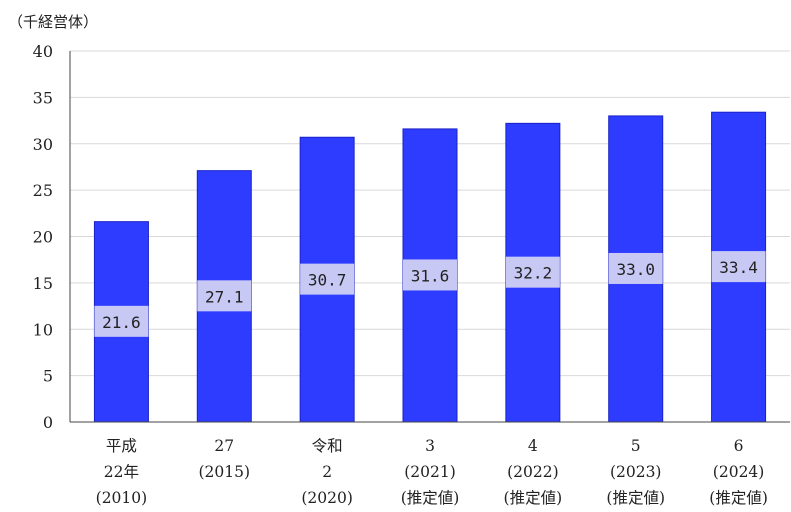  What do you see at coordinates (43, 190) in the screenshot?
I see `y-tick-label: 25` at bounding box center [43, 190].